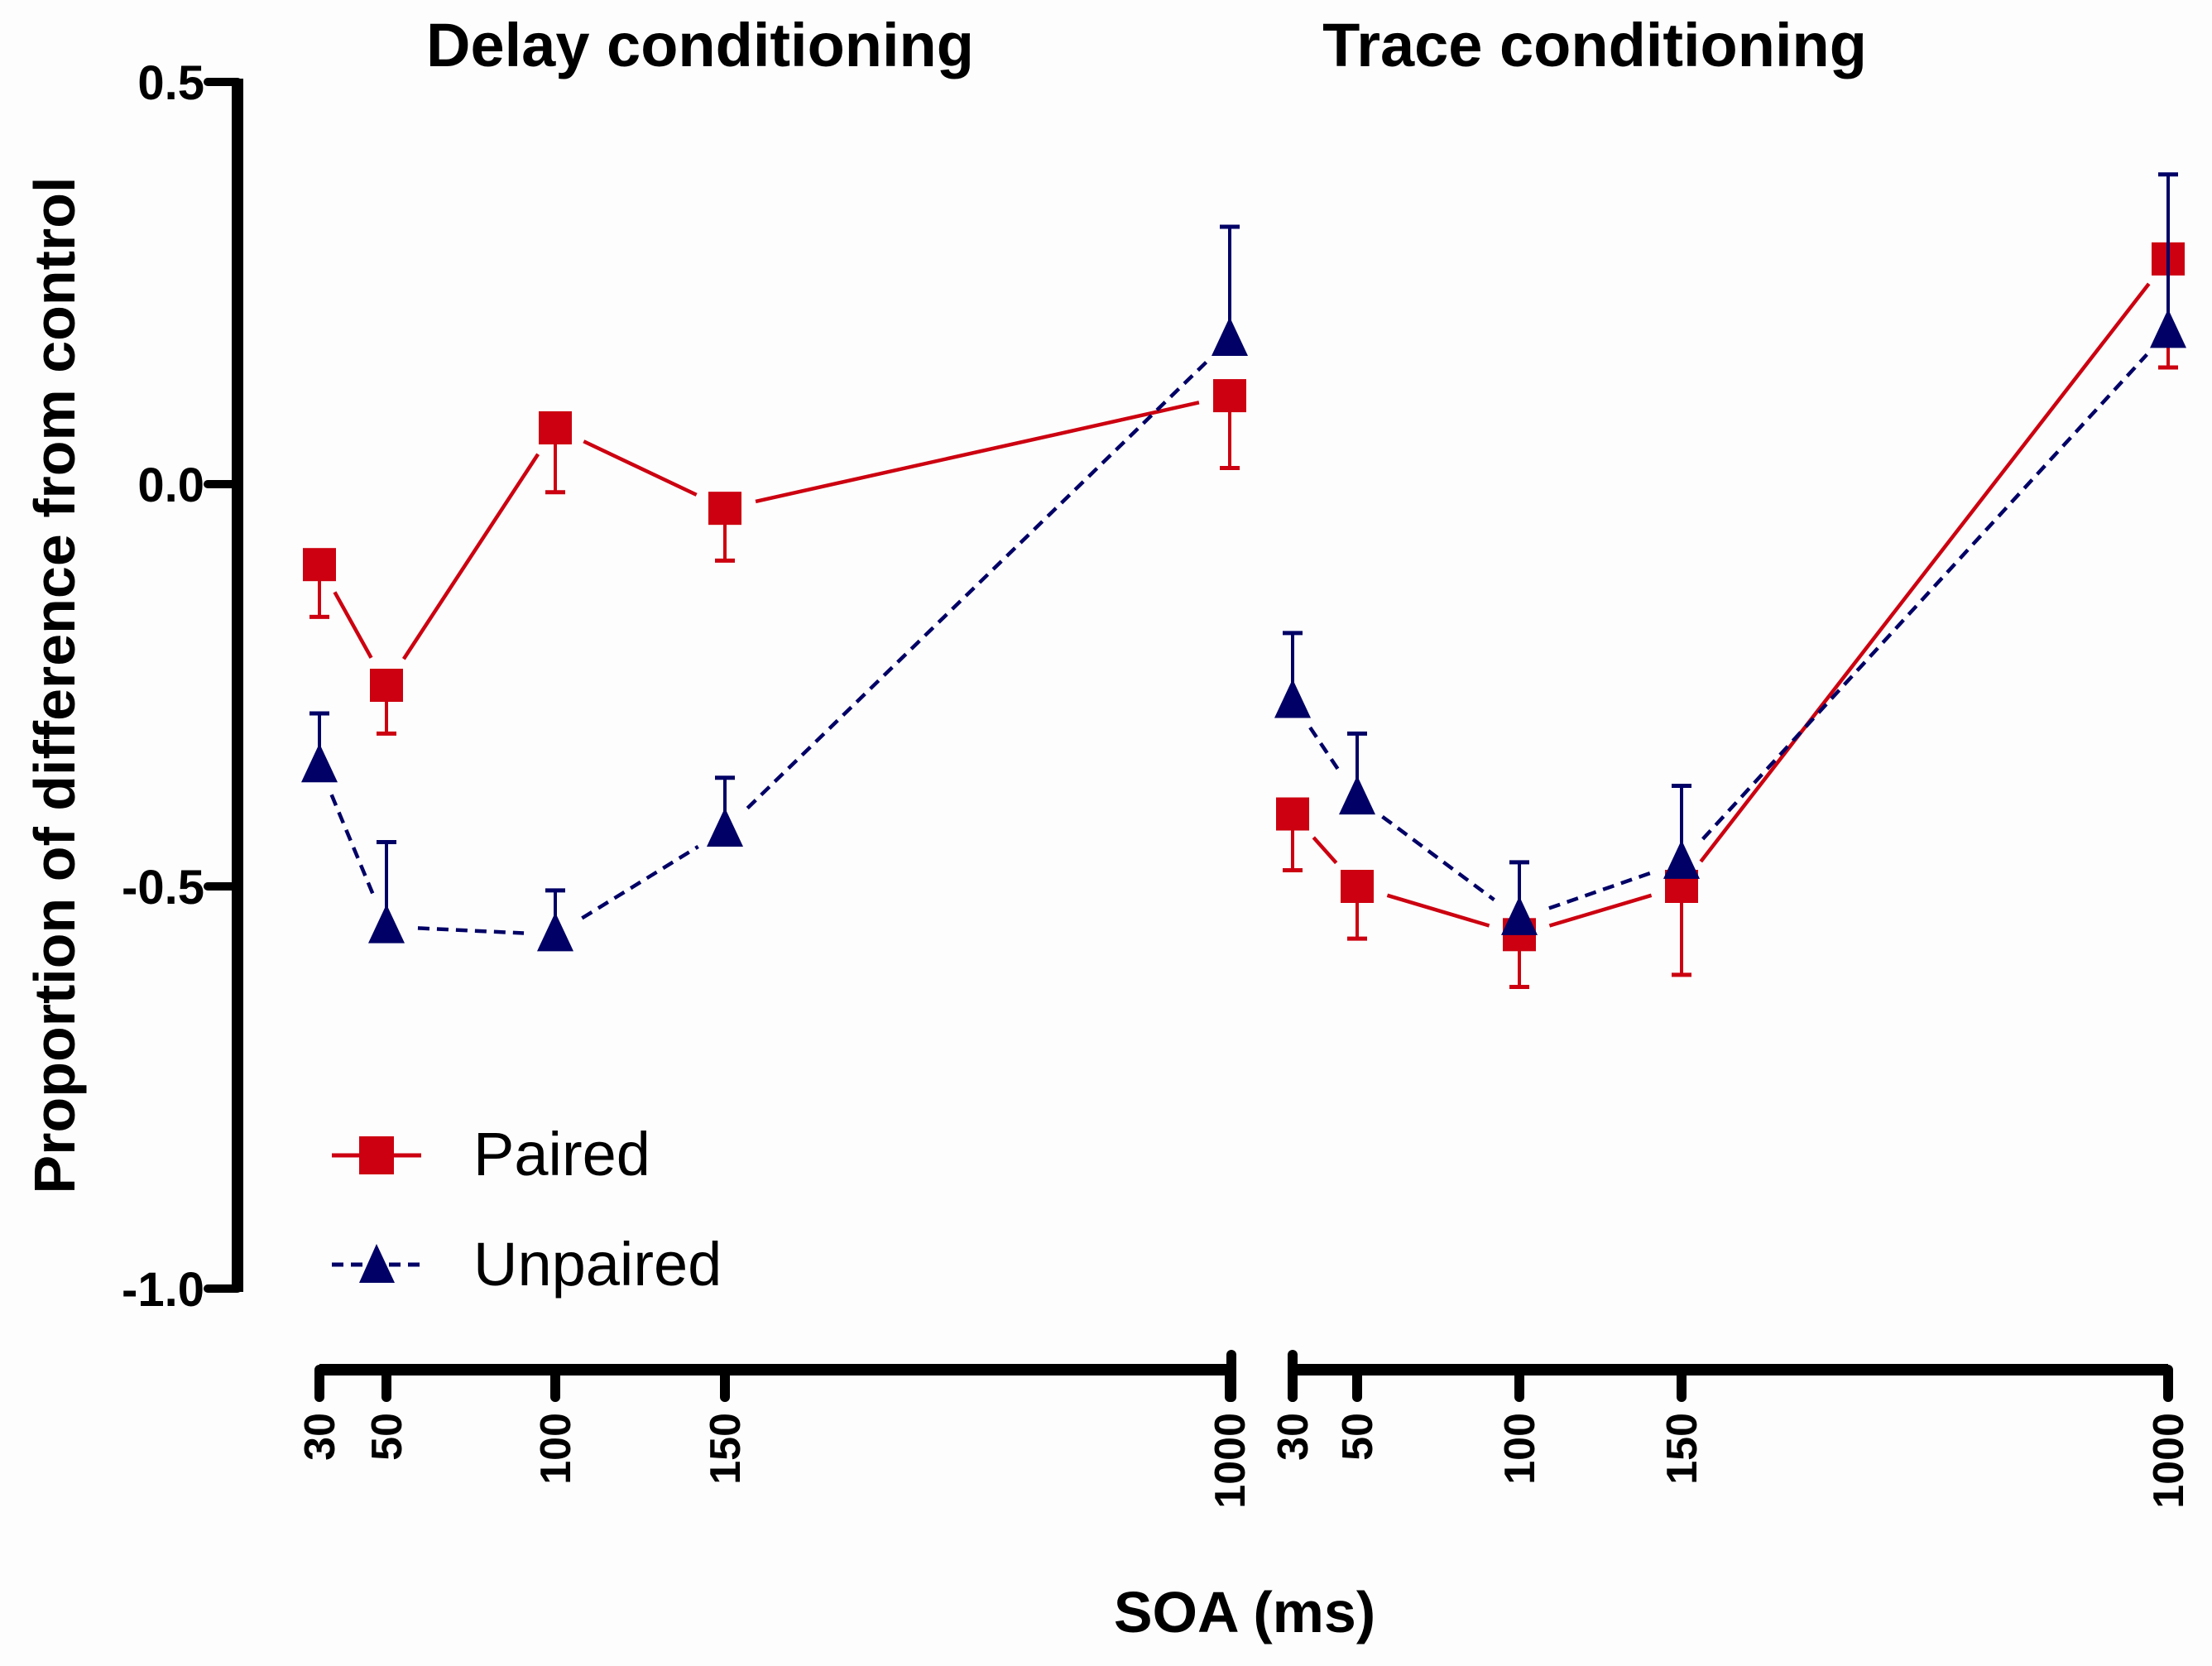 This screenshot has width=2212, height=1666. Describe the element at coordinates (1244, 1612) in the screenshot. I see `x-axis-label: SOA (ms)` at that location.